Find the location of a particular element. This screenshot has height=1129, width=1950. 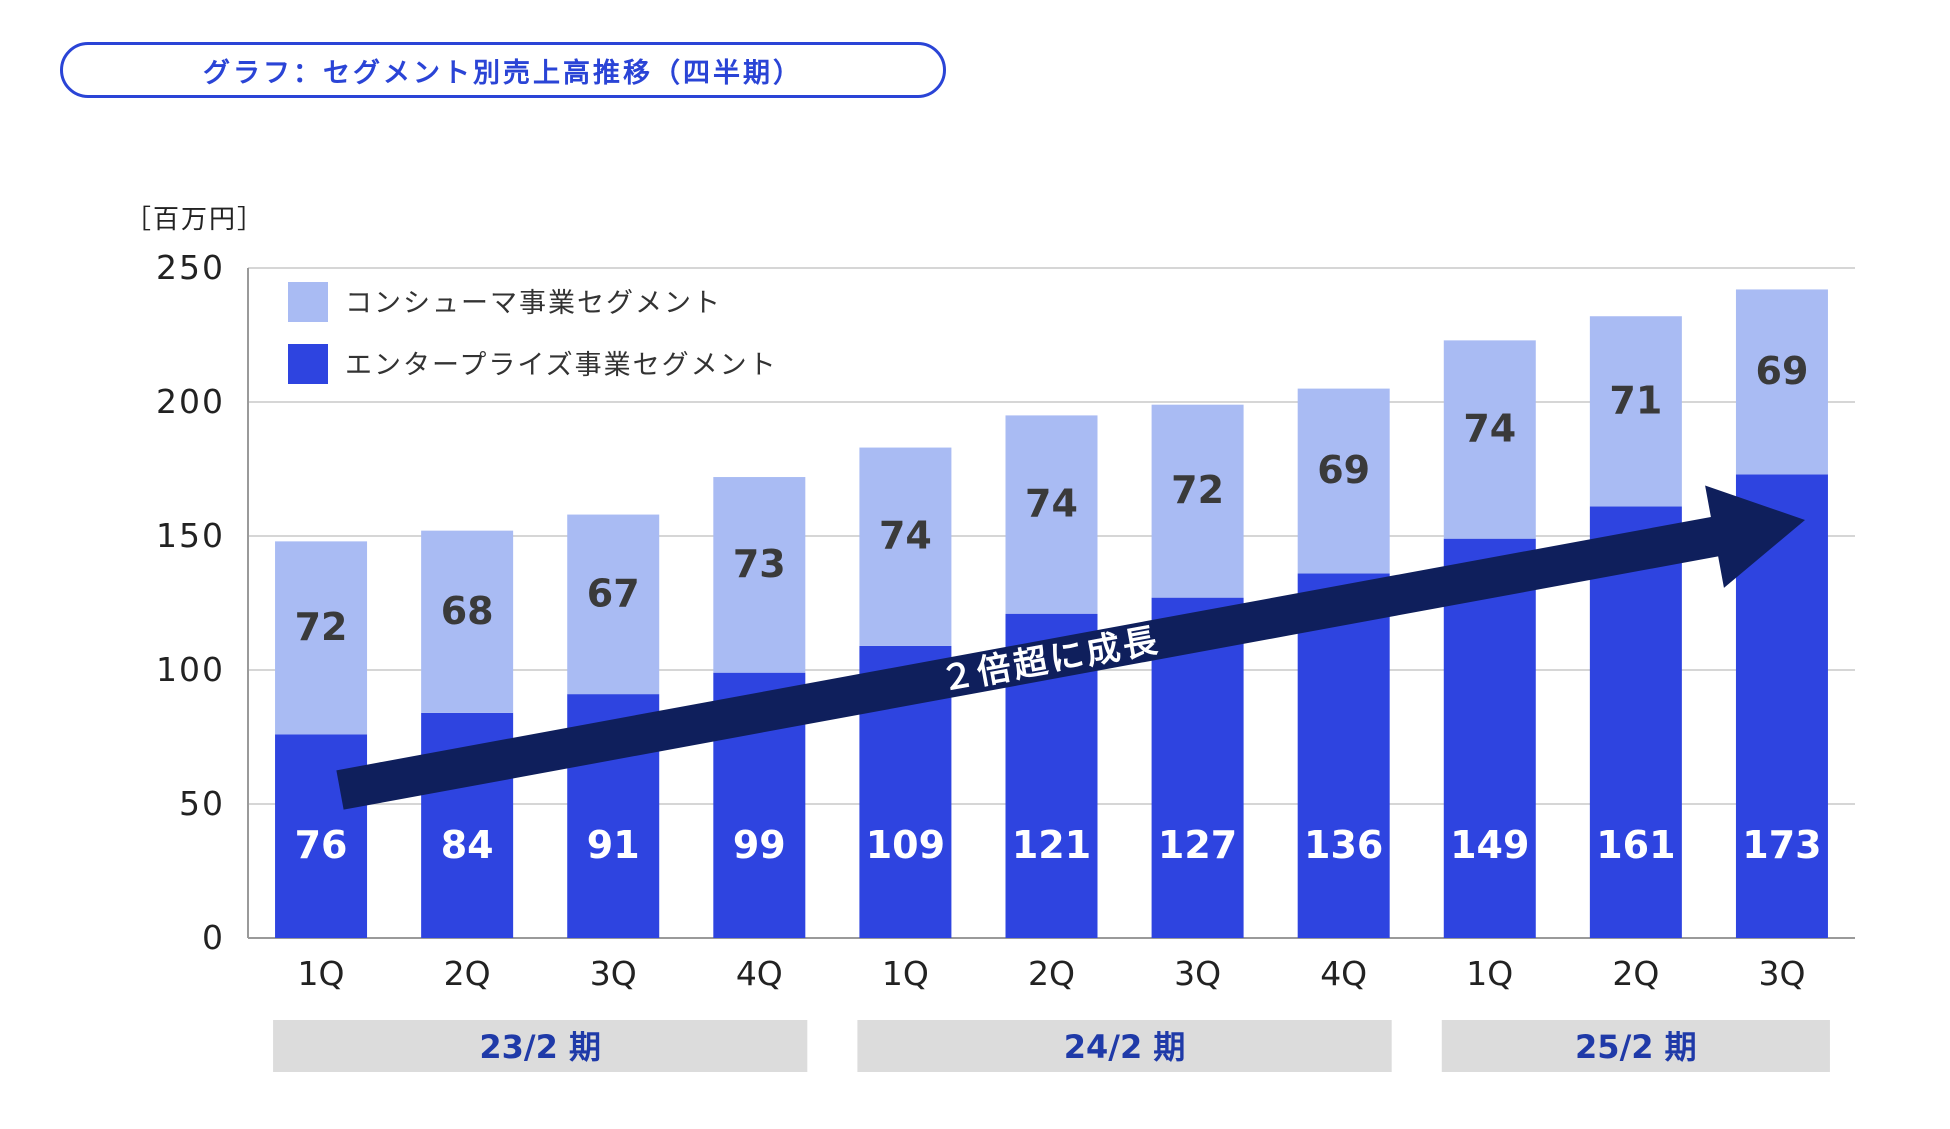

bar-value-label: 173 is located at coordinates (1781, 845).